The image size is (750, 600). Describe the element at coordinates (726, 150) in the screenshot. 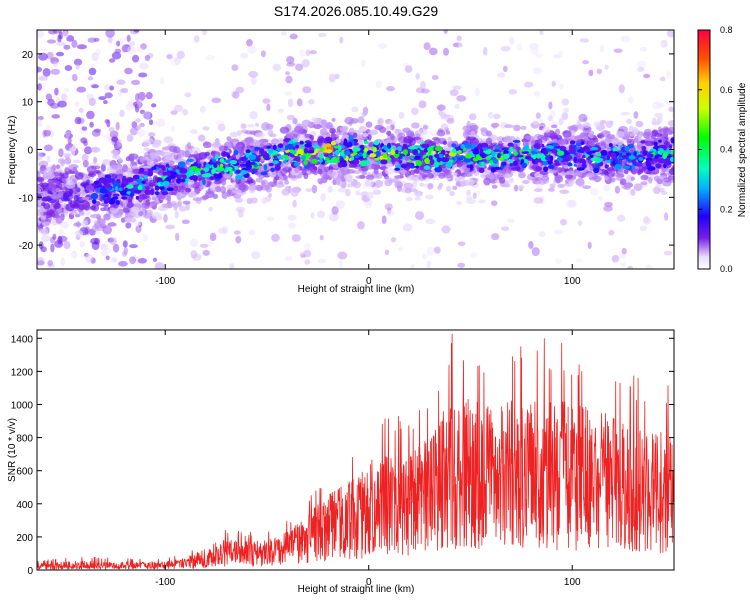

I see `colorbar-tick-label: 0.4` at that location.